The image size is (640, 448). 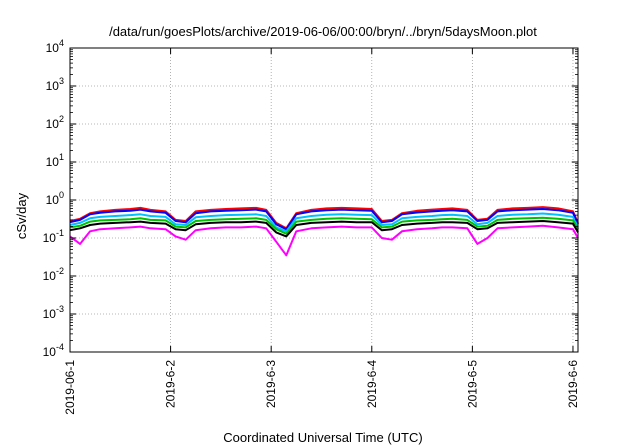 What do you see at coordinates (61, 157) in the screenshot?
I see `y-tick-exponent: 1` at bounding box center [61, 157].